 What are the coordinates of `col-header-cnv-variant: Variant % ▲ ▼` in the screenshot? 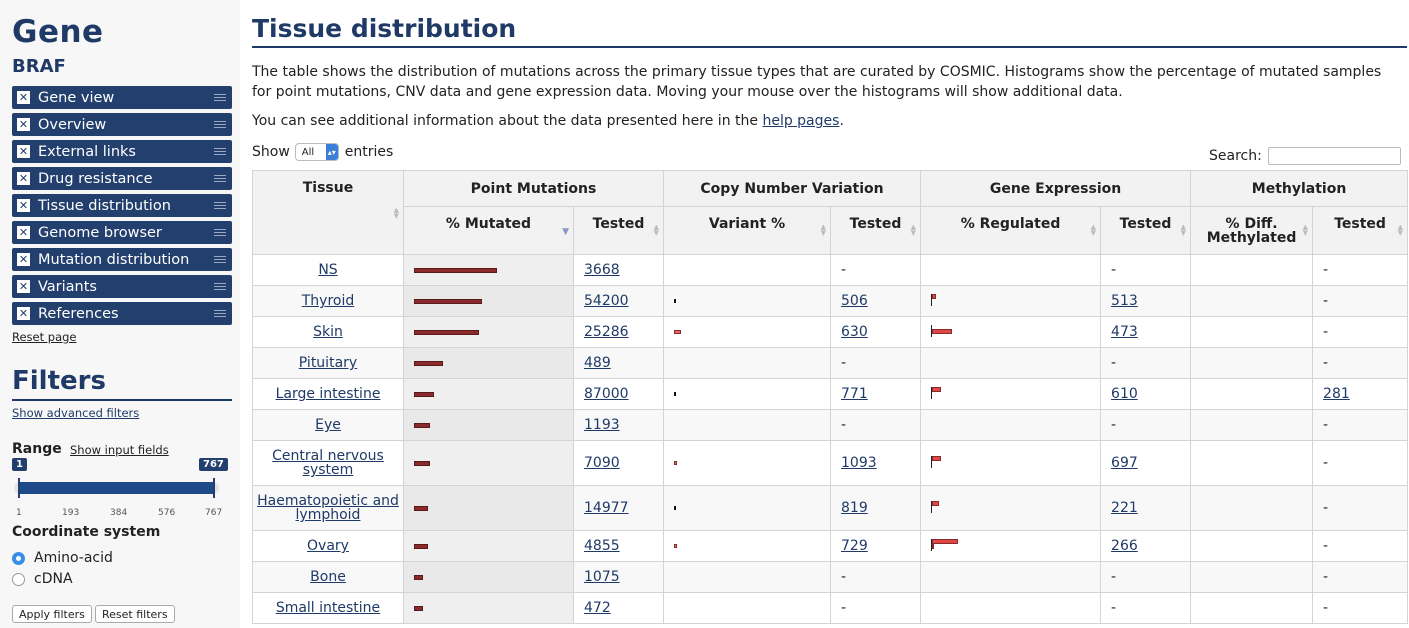 It's located at (747, 230).